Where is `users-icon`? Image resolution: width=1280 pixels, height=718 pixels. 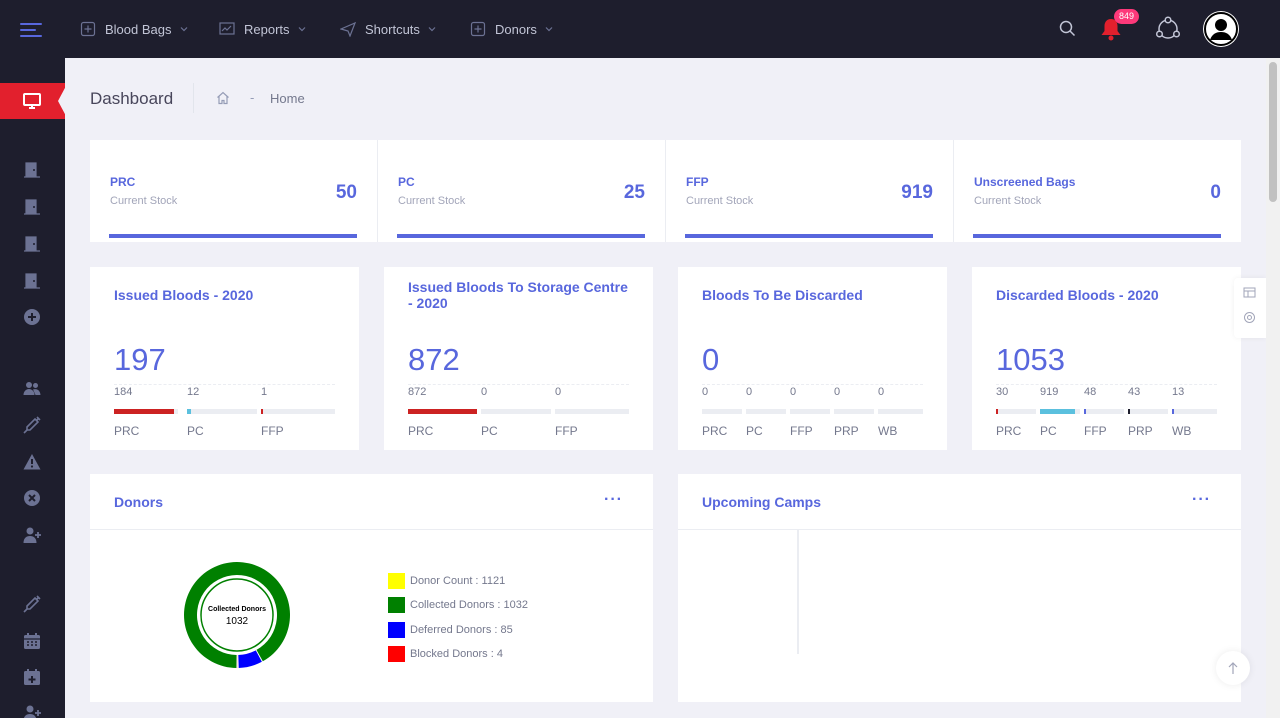 users-icon is located at coordinates (32, 388).